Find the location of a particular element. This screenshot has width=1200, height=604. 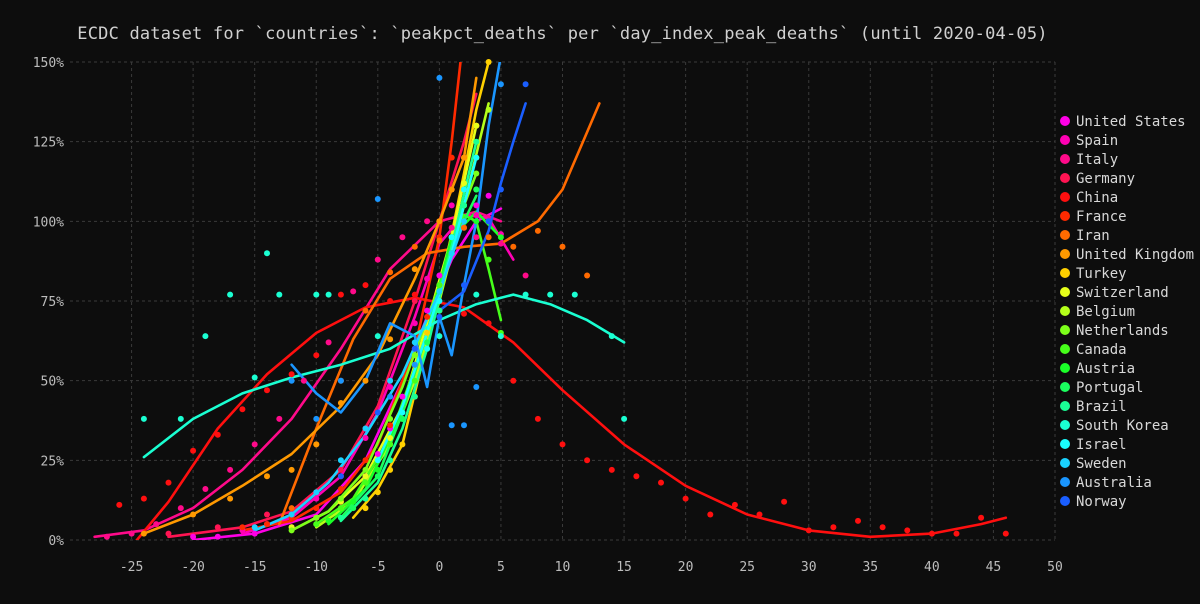

fit-line-brazil is located at coordinates (408, 331).